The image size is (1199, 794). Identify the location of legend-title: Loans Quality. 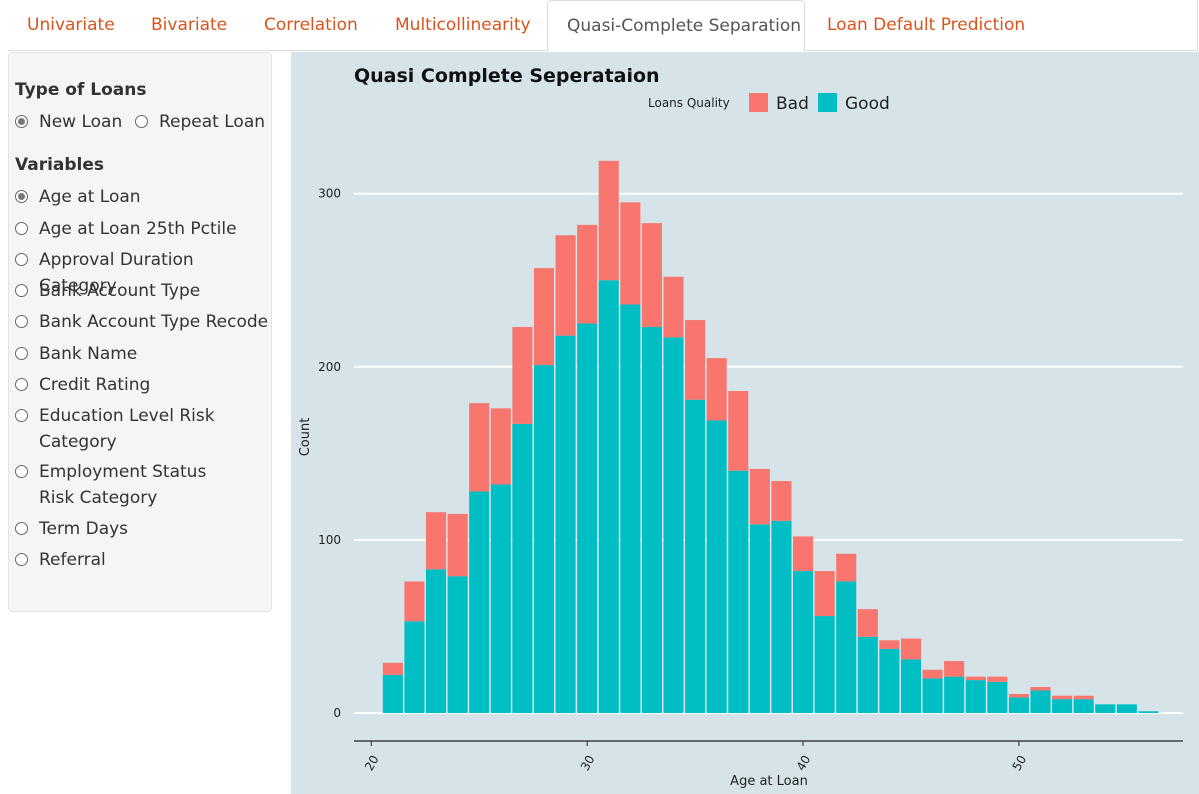
(689, 103).